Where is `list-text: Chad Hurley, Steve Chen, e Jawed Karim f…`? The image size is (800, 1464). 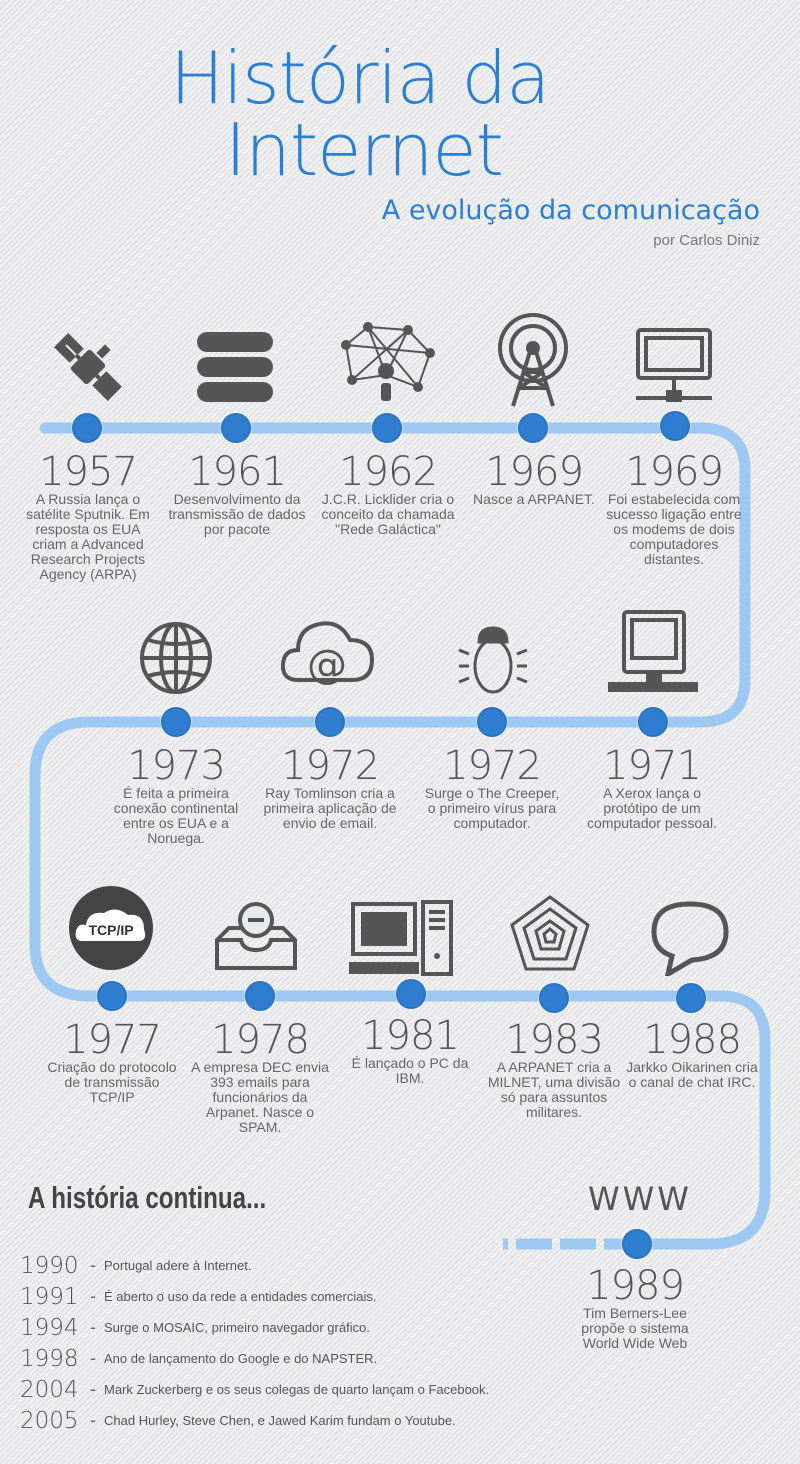 list-text: Chad Hurley, Steve Chen, e Jawed Karim f… is located at coordinates (280, 1420).